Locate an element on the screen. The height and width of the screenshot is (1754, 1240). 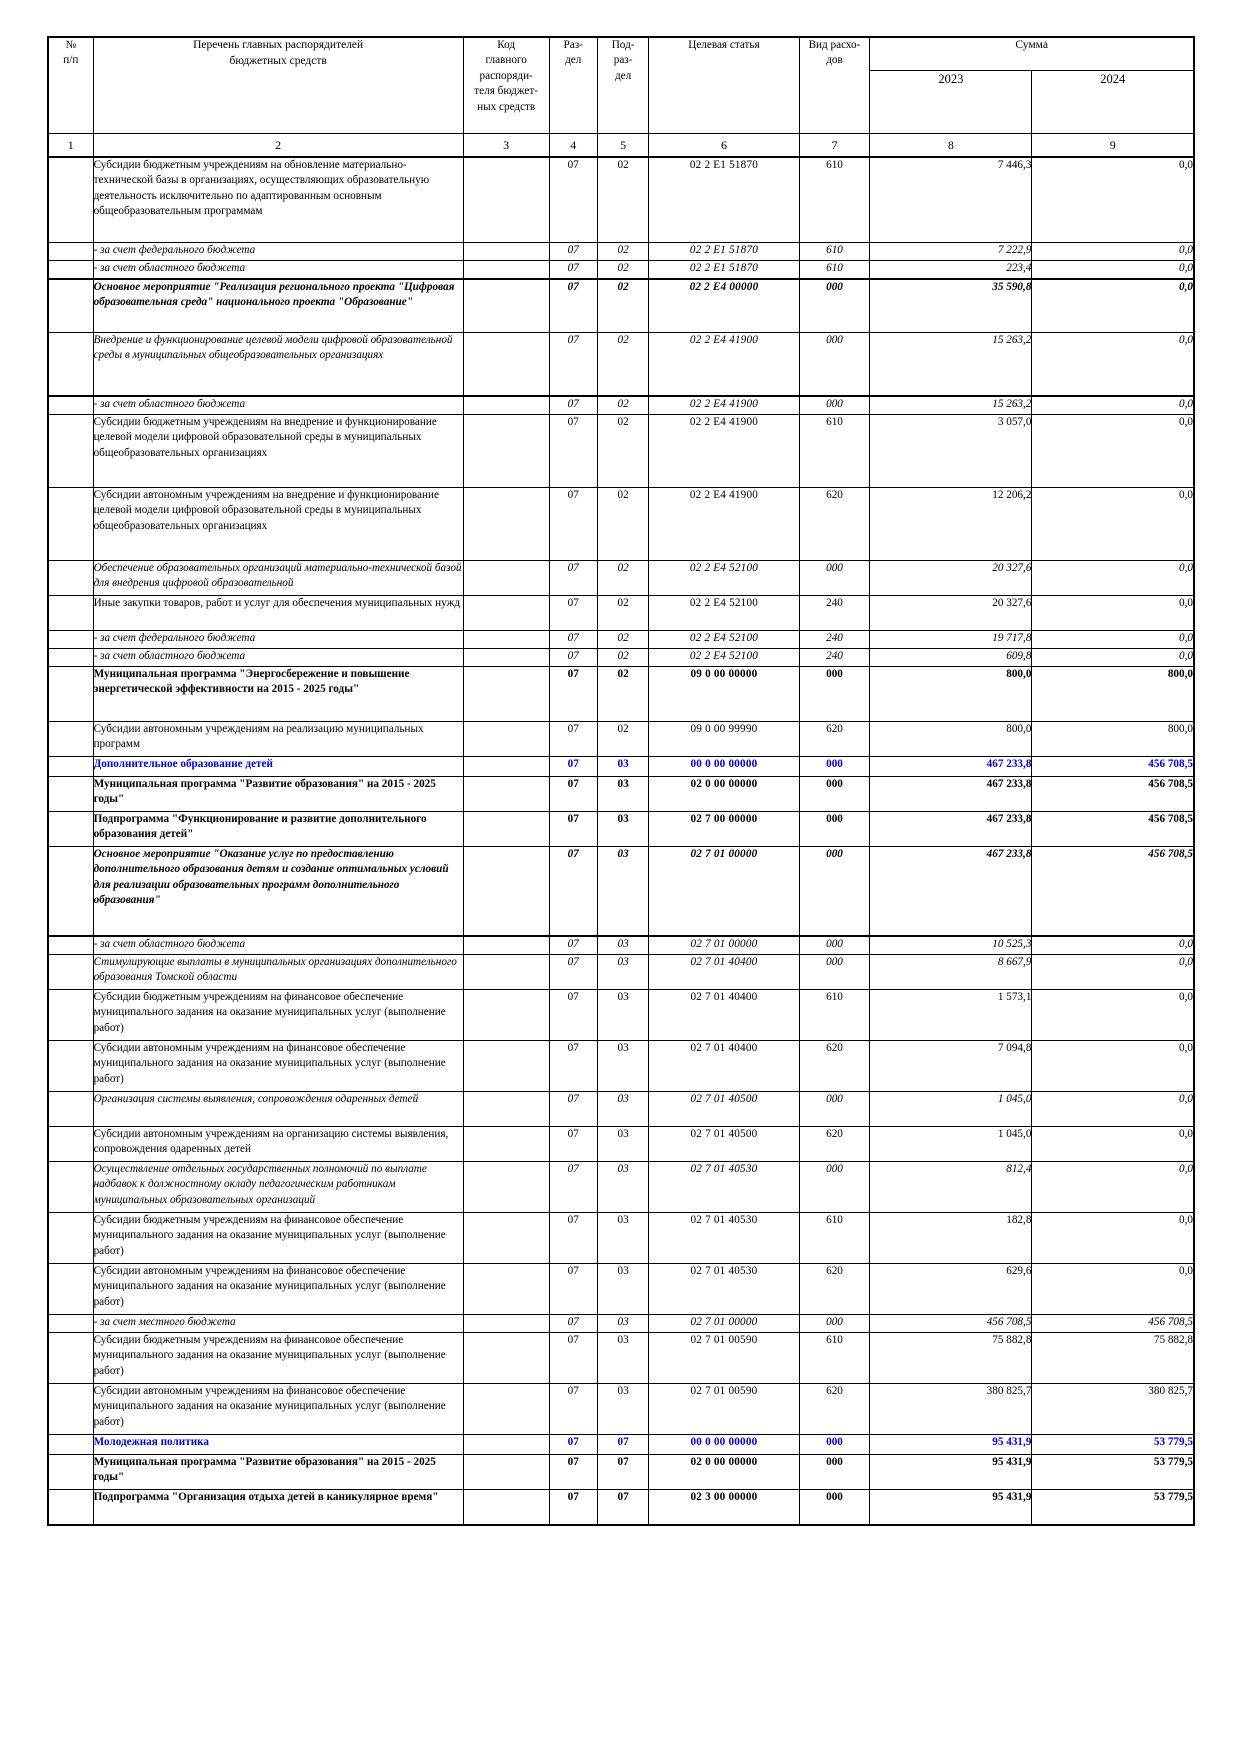
cell-target-article: 02 7 01 00000 is located at coordinates (724, 891).